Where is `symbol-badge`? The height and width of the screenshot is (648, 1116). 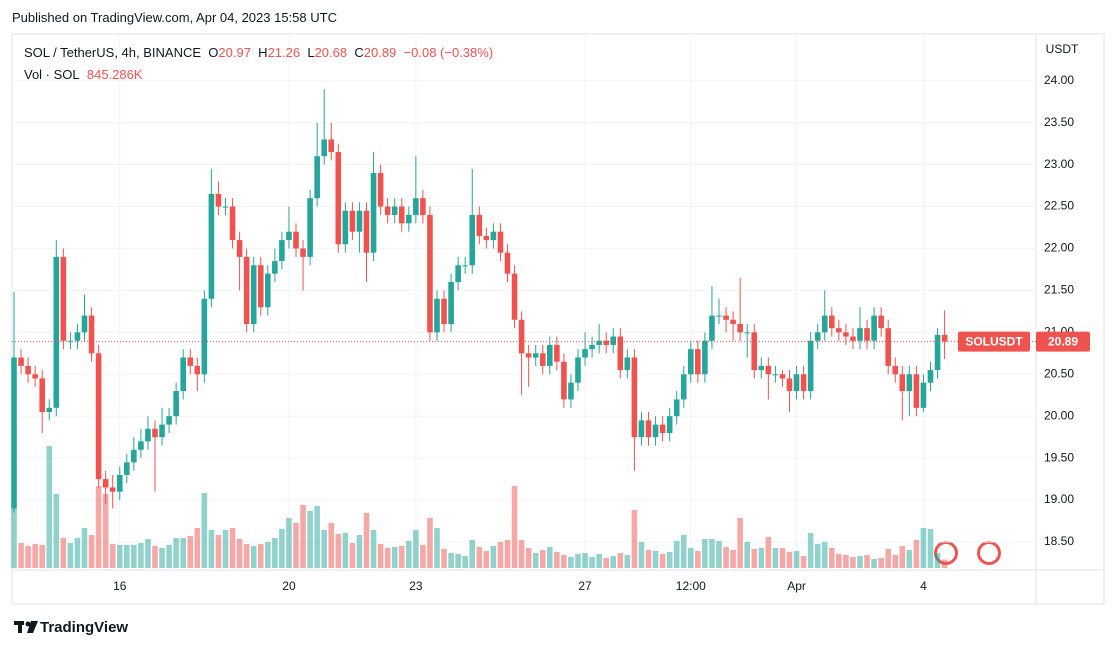 symbol-badge is located at coordinates (994, 341).